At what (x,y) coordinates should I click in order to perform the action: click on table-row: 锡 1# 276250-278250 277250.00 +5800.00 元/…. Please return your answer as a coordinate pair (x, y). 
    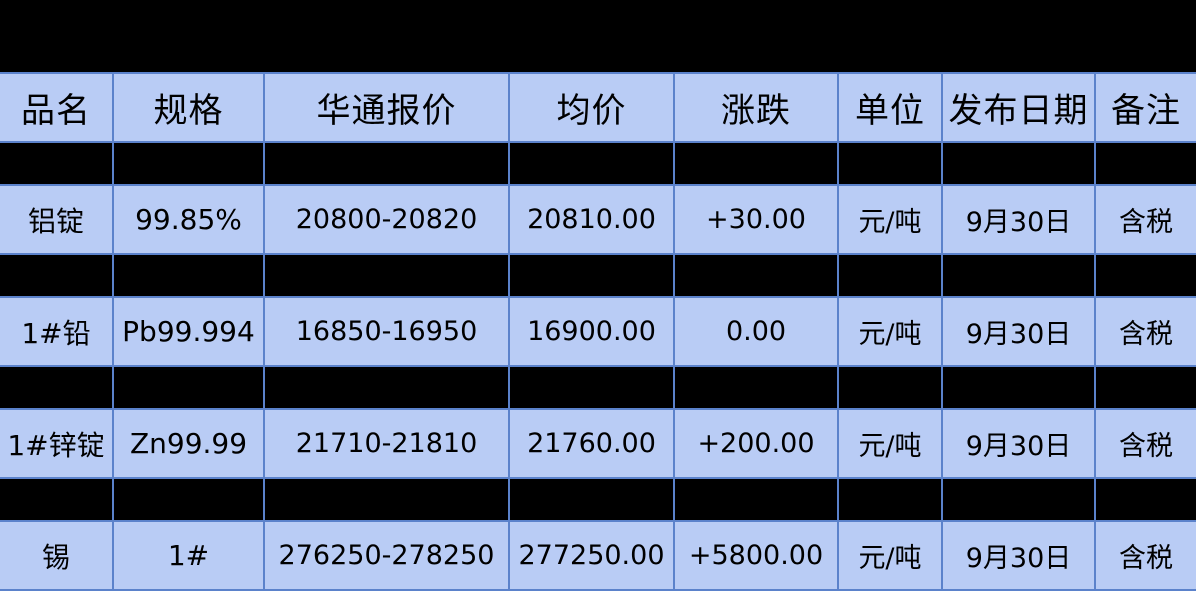
    Looking at the image, I should click on (598, 555).